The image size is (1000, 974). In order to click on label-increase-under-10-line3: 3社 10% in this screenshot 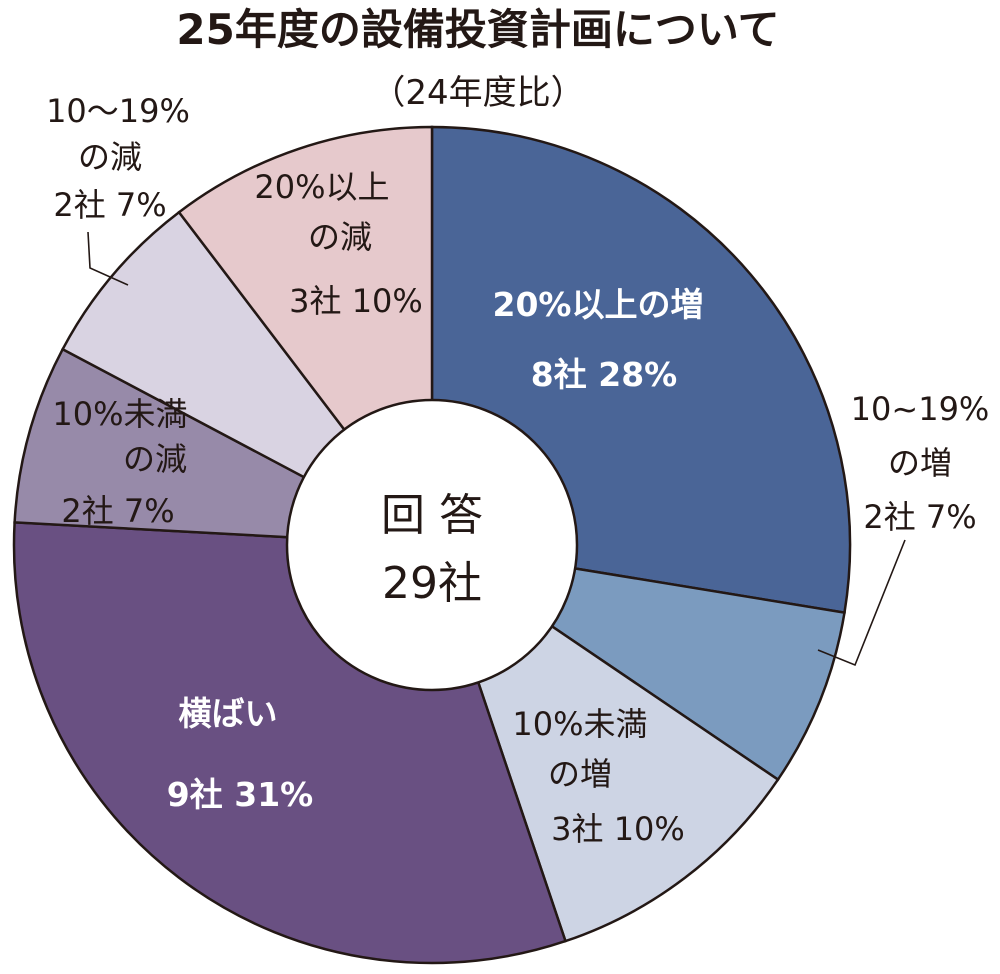, I will do `click(618, 829)`.